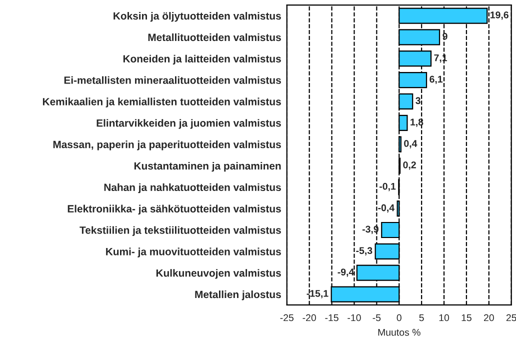 The width and height of the screenshot is (516, 337). Describe the element at coordinates (193, 253) in the screenshot. I see `y-tick-label: Kumi- ja muovituotteiden valmistus` at that location.